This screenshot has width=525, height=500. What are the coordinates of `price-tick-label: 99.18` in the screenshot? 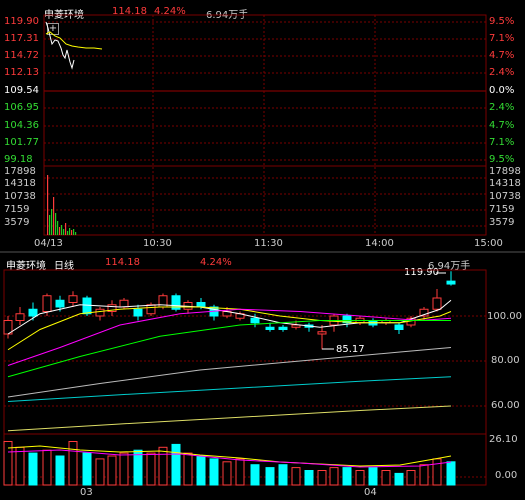 It's located at (18, 159).